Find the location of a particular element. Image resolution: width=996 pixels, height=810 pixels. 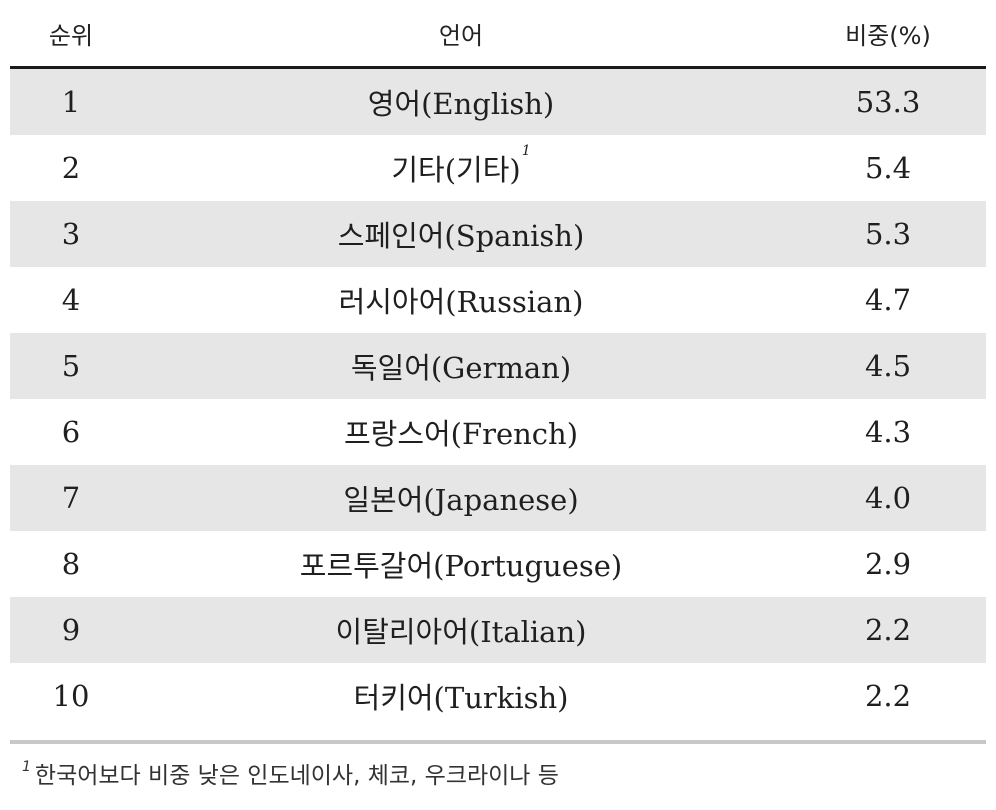

share-cell: 5.4 is located at coordinates (888, 168).